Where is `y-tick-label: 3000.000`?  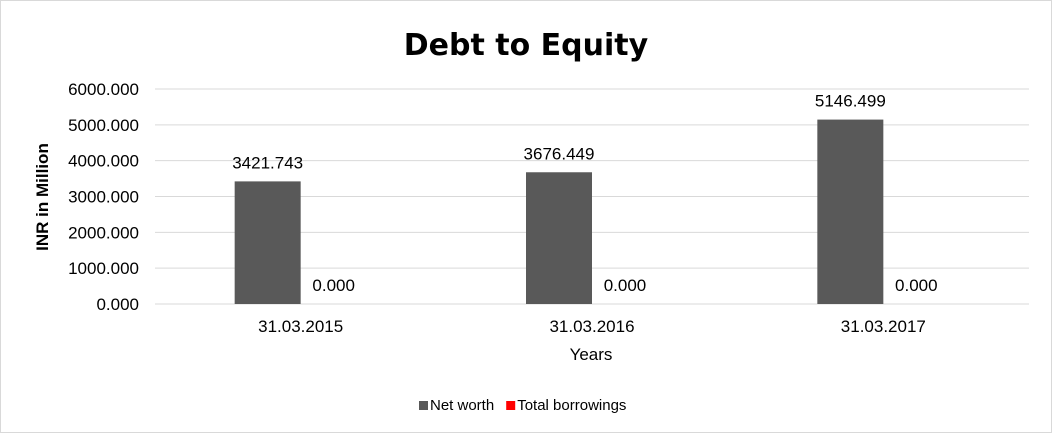 y-tick-label: 3000.000 is located at coordinates (103, 197).